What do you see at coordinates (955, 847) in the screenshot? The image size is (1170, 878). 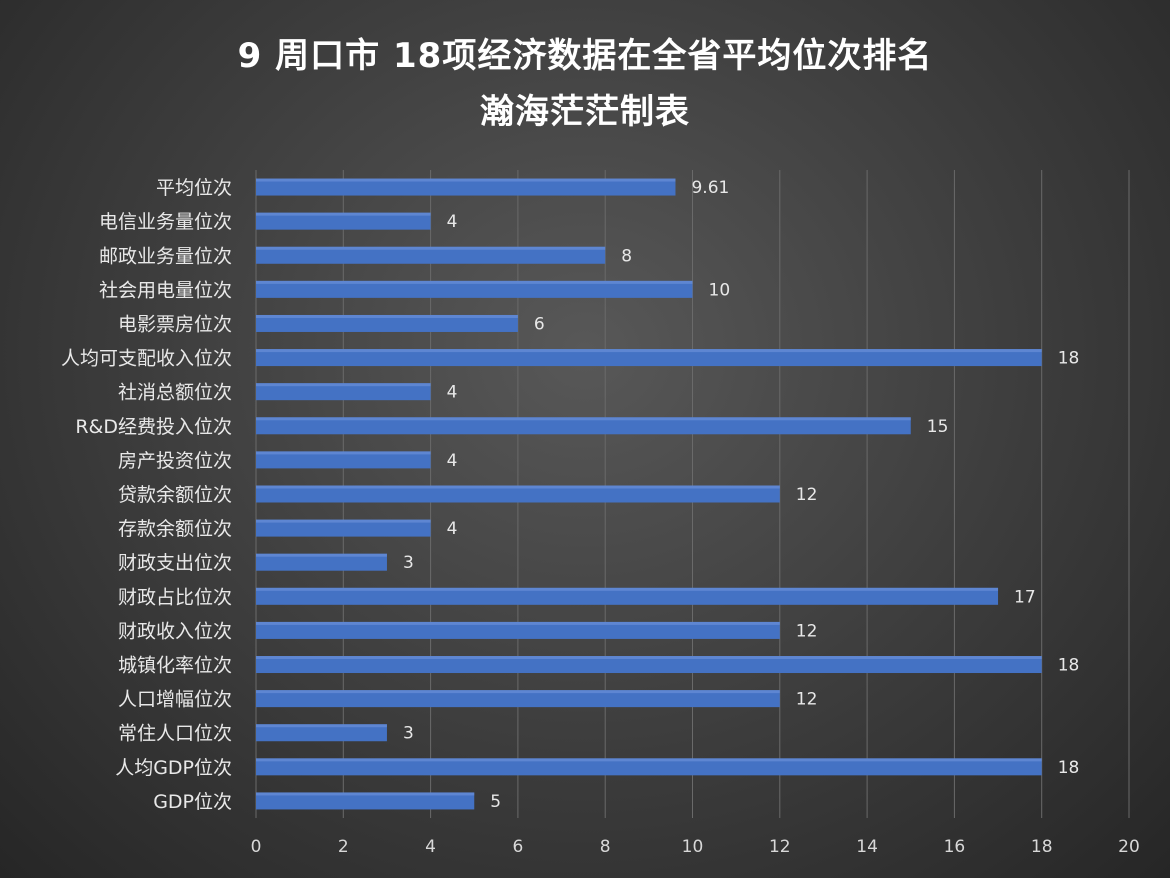 I see `x-tick-label: 16` at bounding box center [955, 847].